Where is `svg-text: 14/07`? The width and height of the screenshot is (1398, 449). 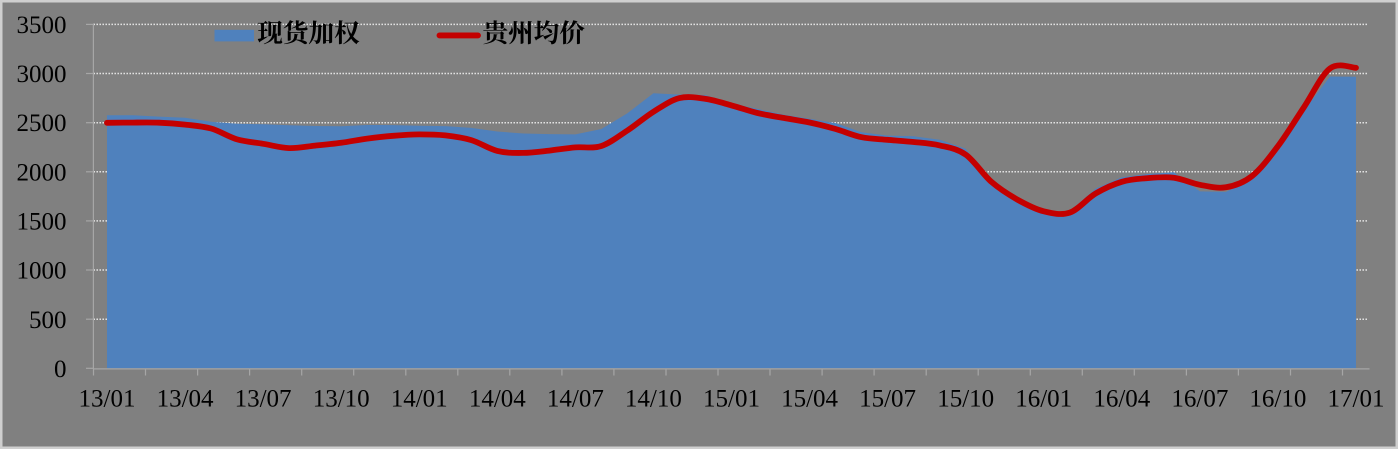
svg-text: 14/07 is located at coordinates (575, 399).